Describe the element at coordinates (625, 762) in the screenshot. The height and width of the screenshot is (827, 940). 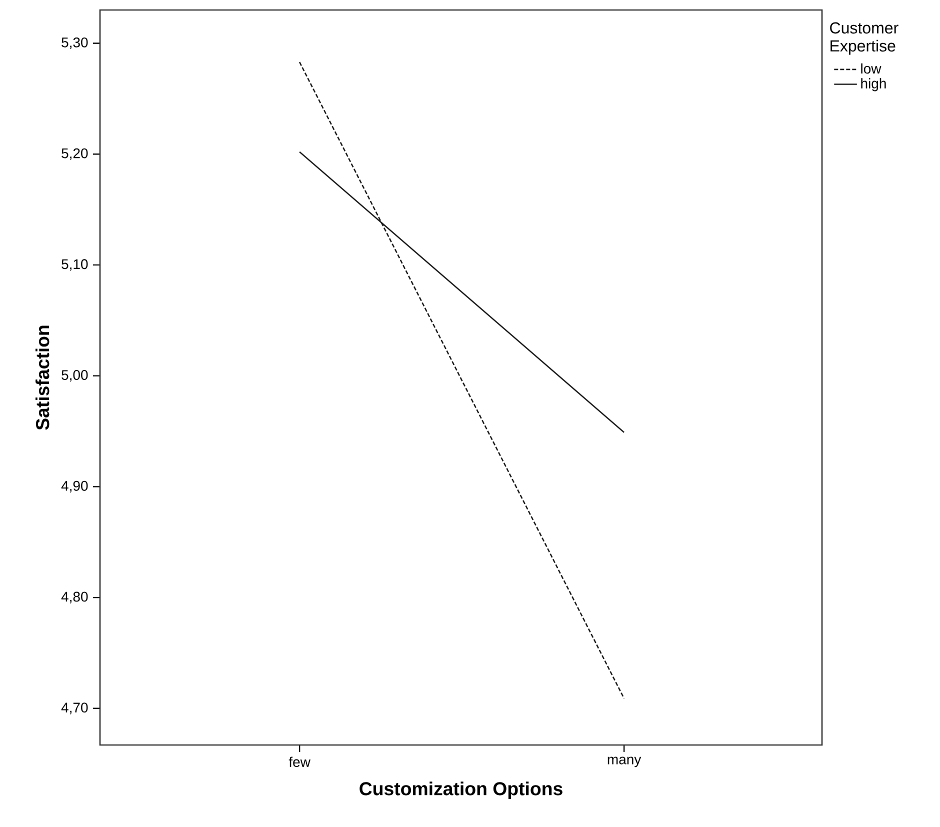
I see `x-tick-label: many` at that location.